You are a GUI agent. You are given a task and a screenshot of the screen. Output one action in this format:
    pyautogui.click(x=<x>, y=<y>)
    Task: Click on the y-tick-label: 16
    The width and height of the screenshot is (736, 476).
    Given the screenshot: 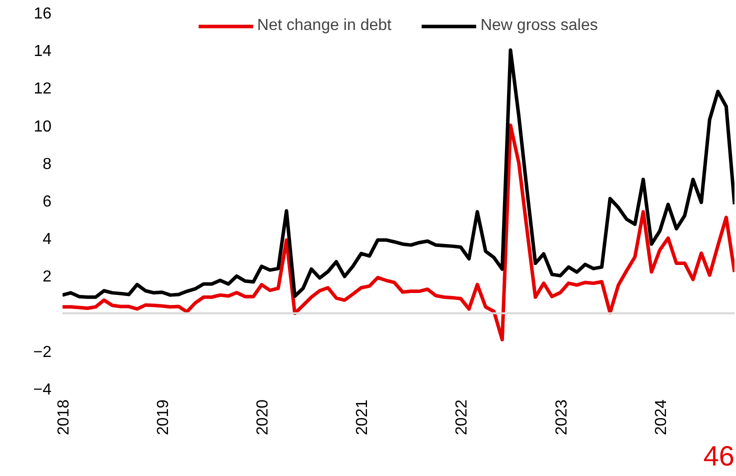 What is the action you would take?
    pyautogui.click(x=43, y=14)
    